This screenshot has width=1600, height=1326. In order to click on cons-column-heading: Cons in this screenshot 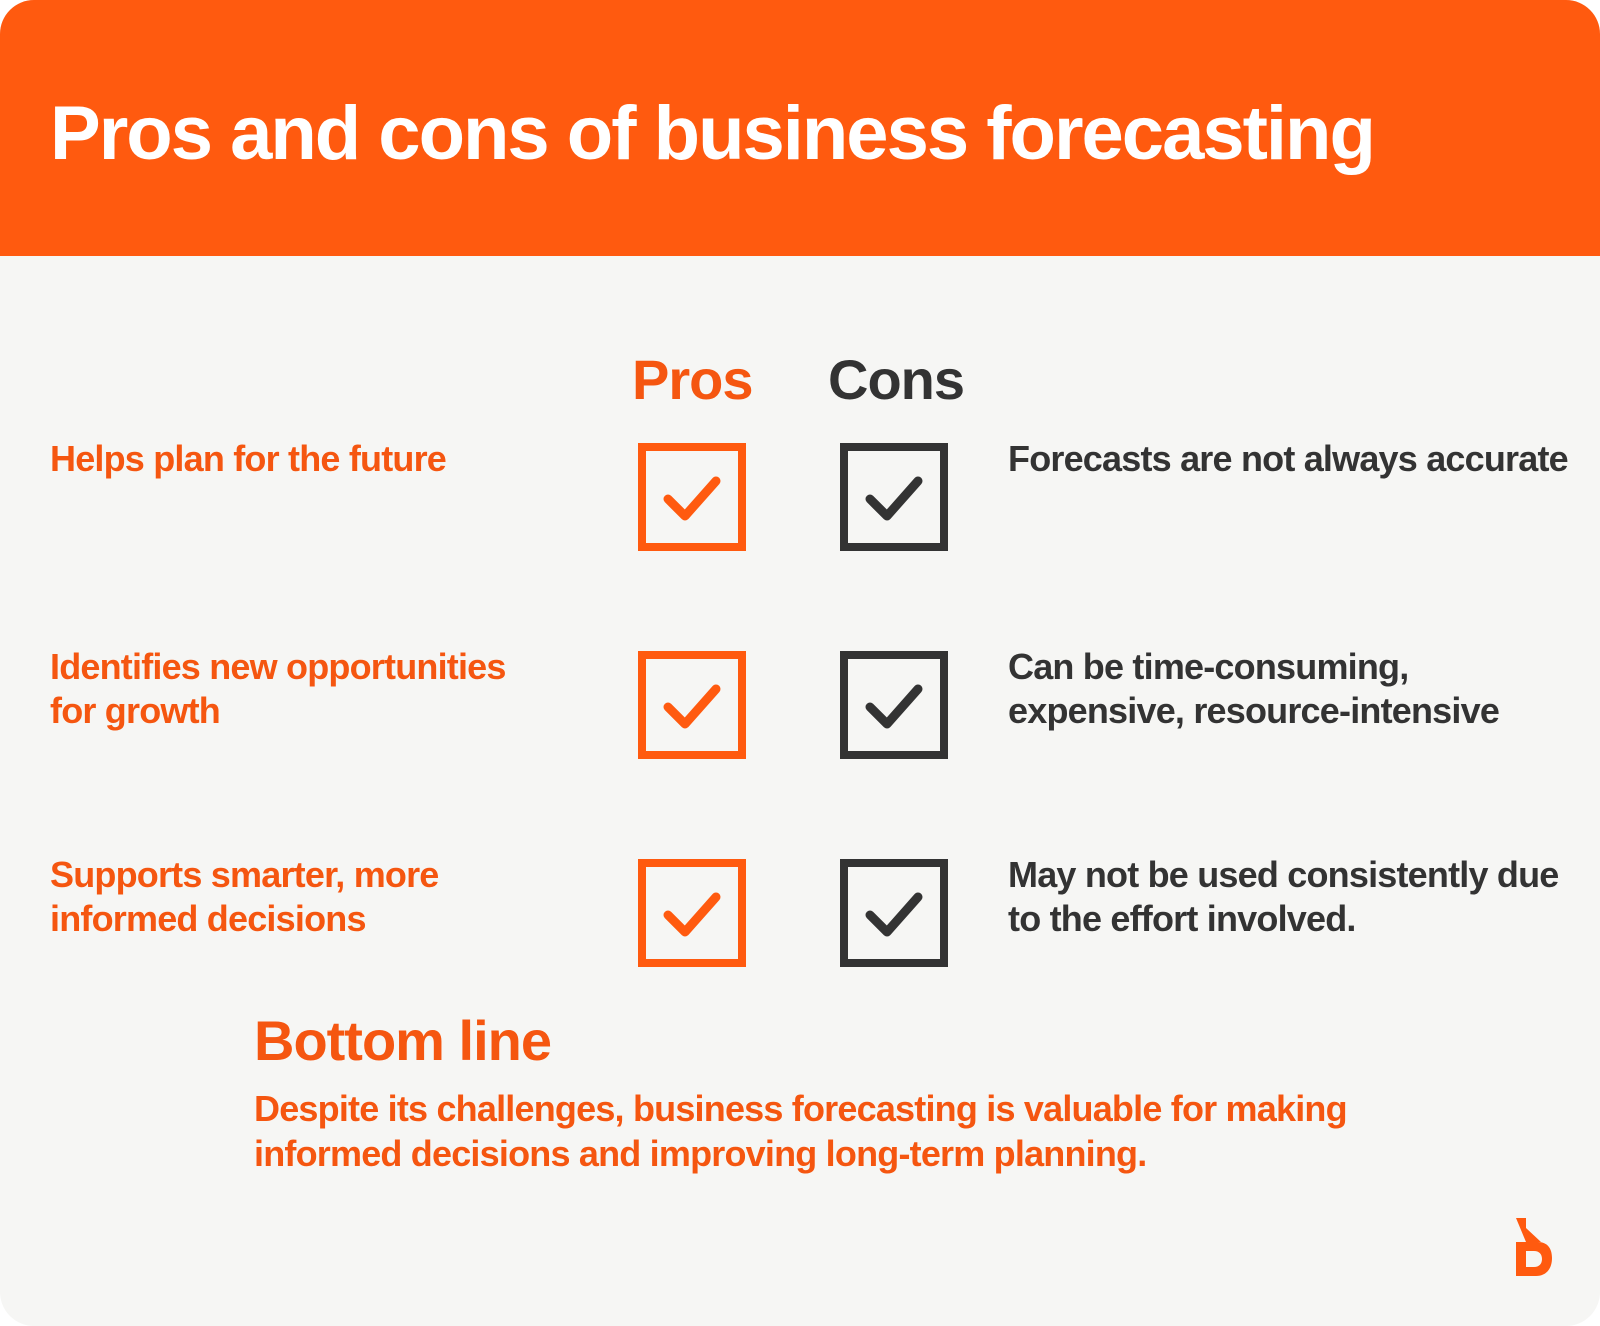, I will do `click(896, 379)`.